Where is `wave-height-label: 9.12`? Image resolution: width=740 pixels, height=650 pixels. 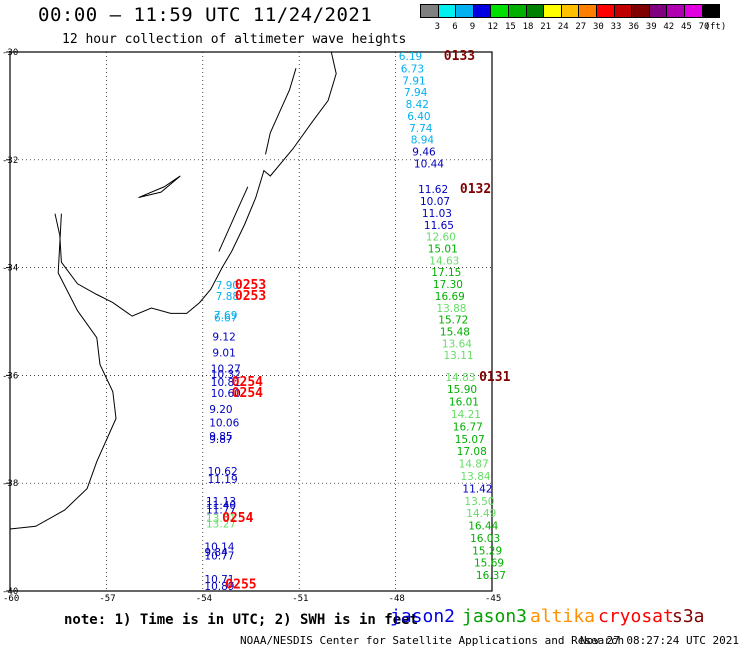
wave-height-label: 9.12 is located at coordinates (223, 337).